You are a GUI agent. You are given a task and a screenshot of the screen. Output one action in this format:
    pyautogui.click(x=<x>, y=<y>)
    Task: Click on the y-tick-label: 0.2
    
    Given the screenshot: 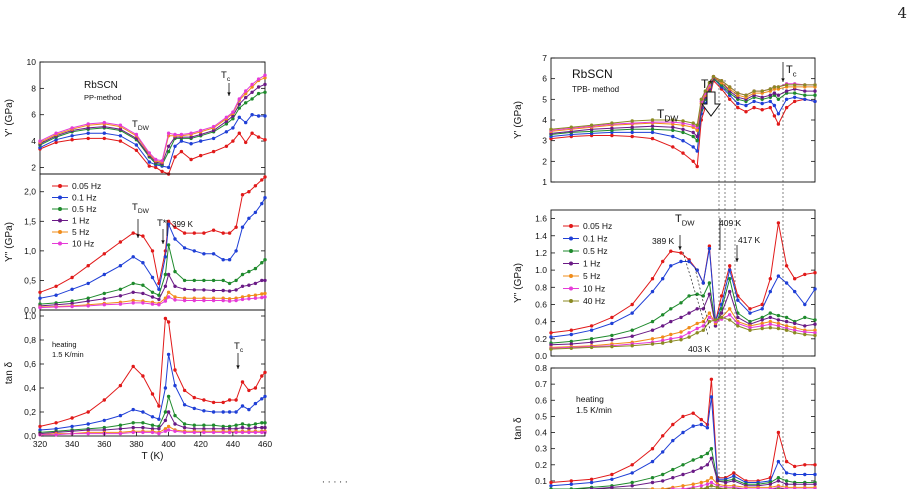 What is the action you would take?
    pyautogui.click(x=541, y=339)
    